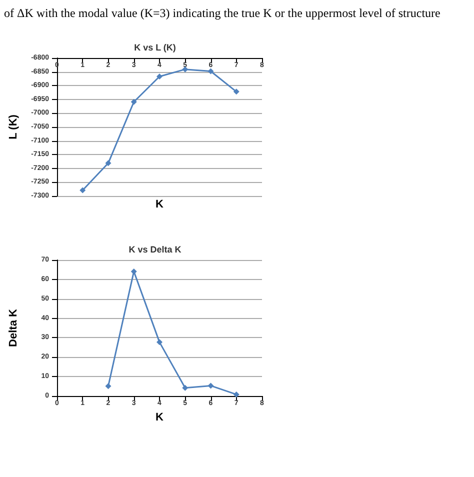  I want to click on y-axis-title: L (K), so click(14, 127).